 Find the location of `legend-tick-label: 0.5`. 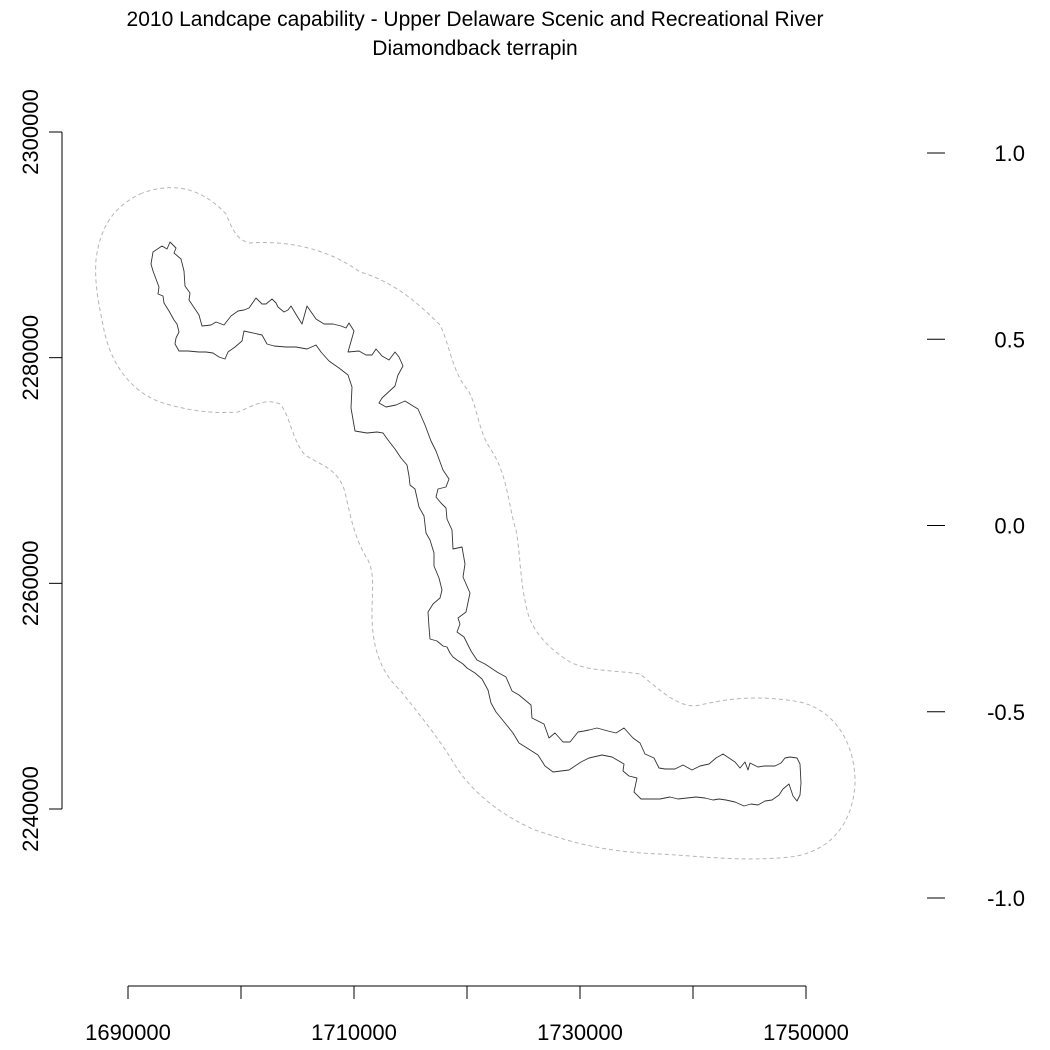

legend-tick-label: 0.5 is located at coordinates (1009, 339).